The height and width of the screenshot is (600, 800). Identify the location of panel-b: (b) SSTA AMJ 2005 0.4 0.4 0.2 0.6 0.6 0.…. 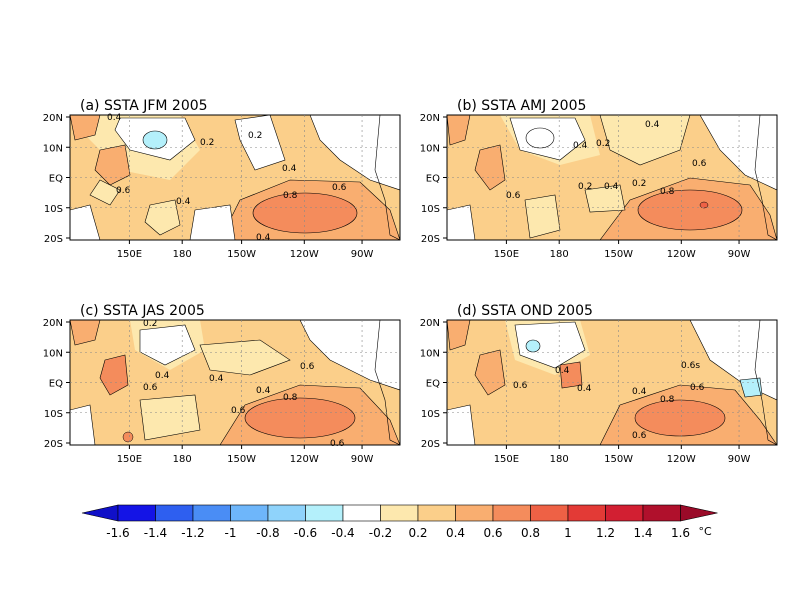
(612, 169).